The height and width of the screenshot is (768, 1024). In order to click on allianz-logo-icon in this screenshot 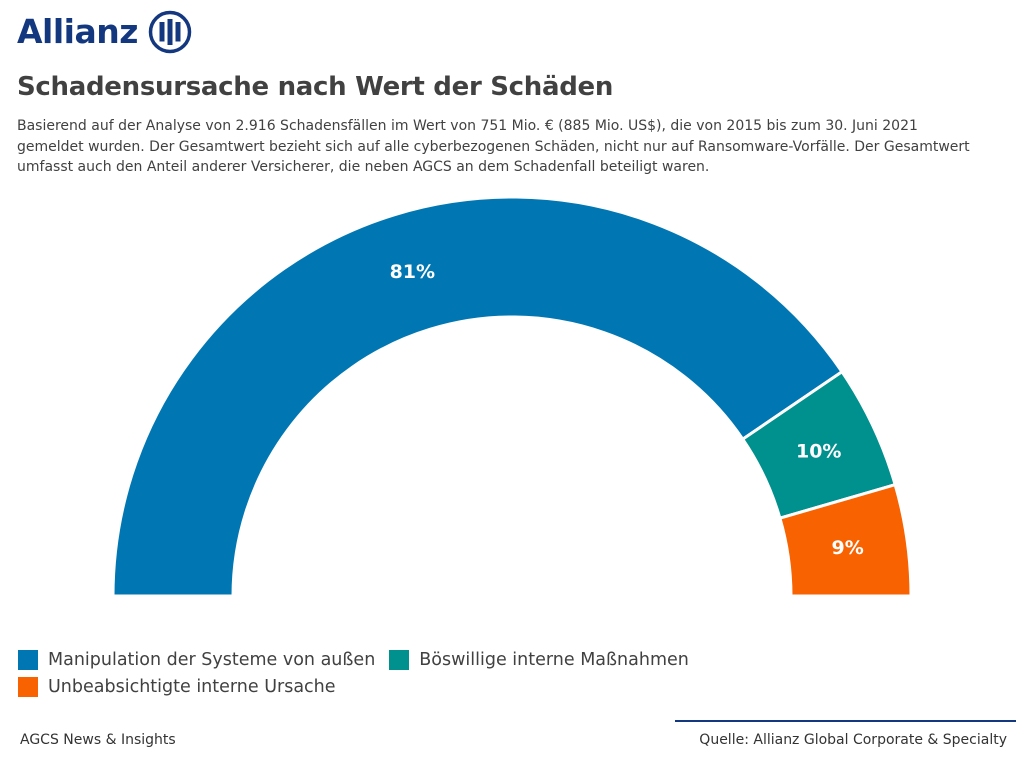, I will do `click(170, 32)`.